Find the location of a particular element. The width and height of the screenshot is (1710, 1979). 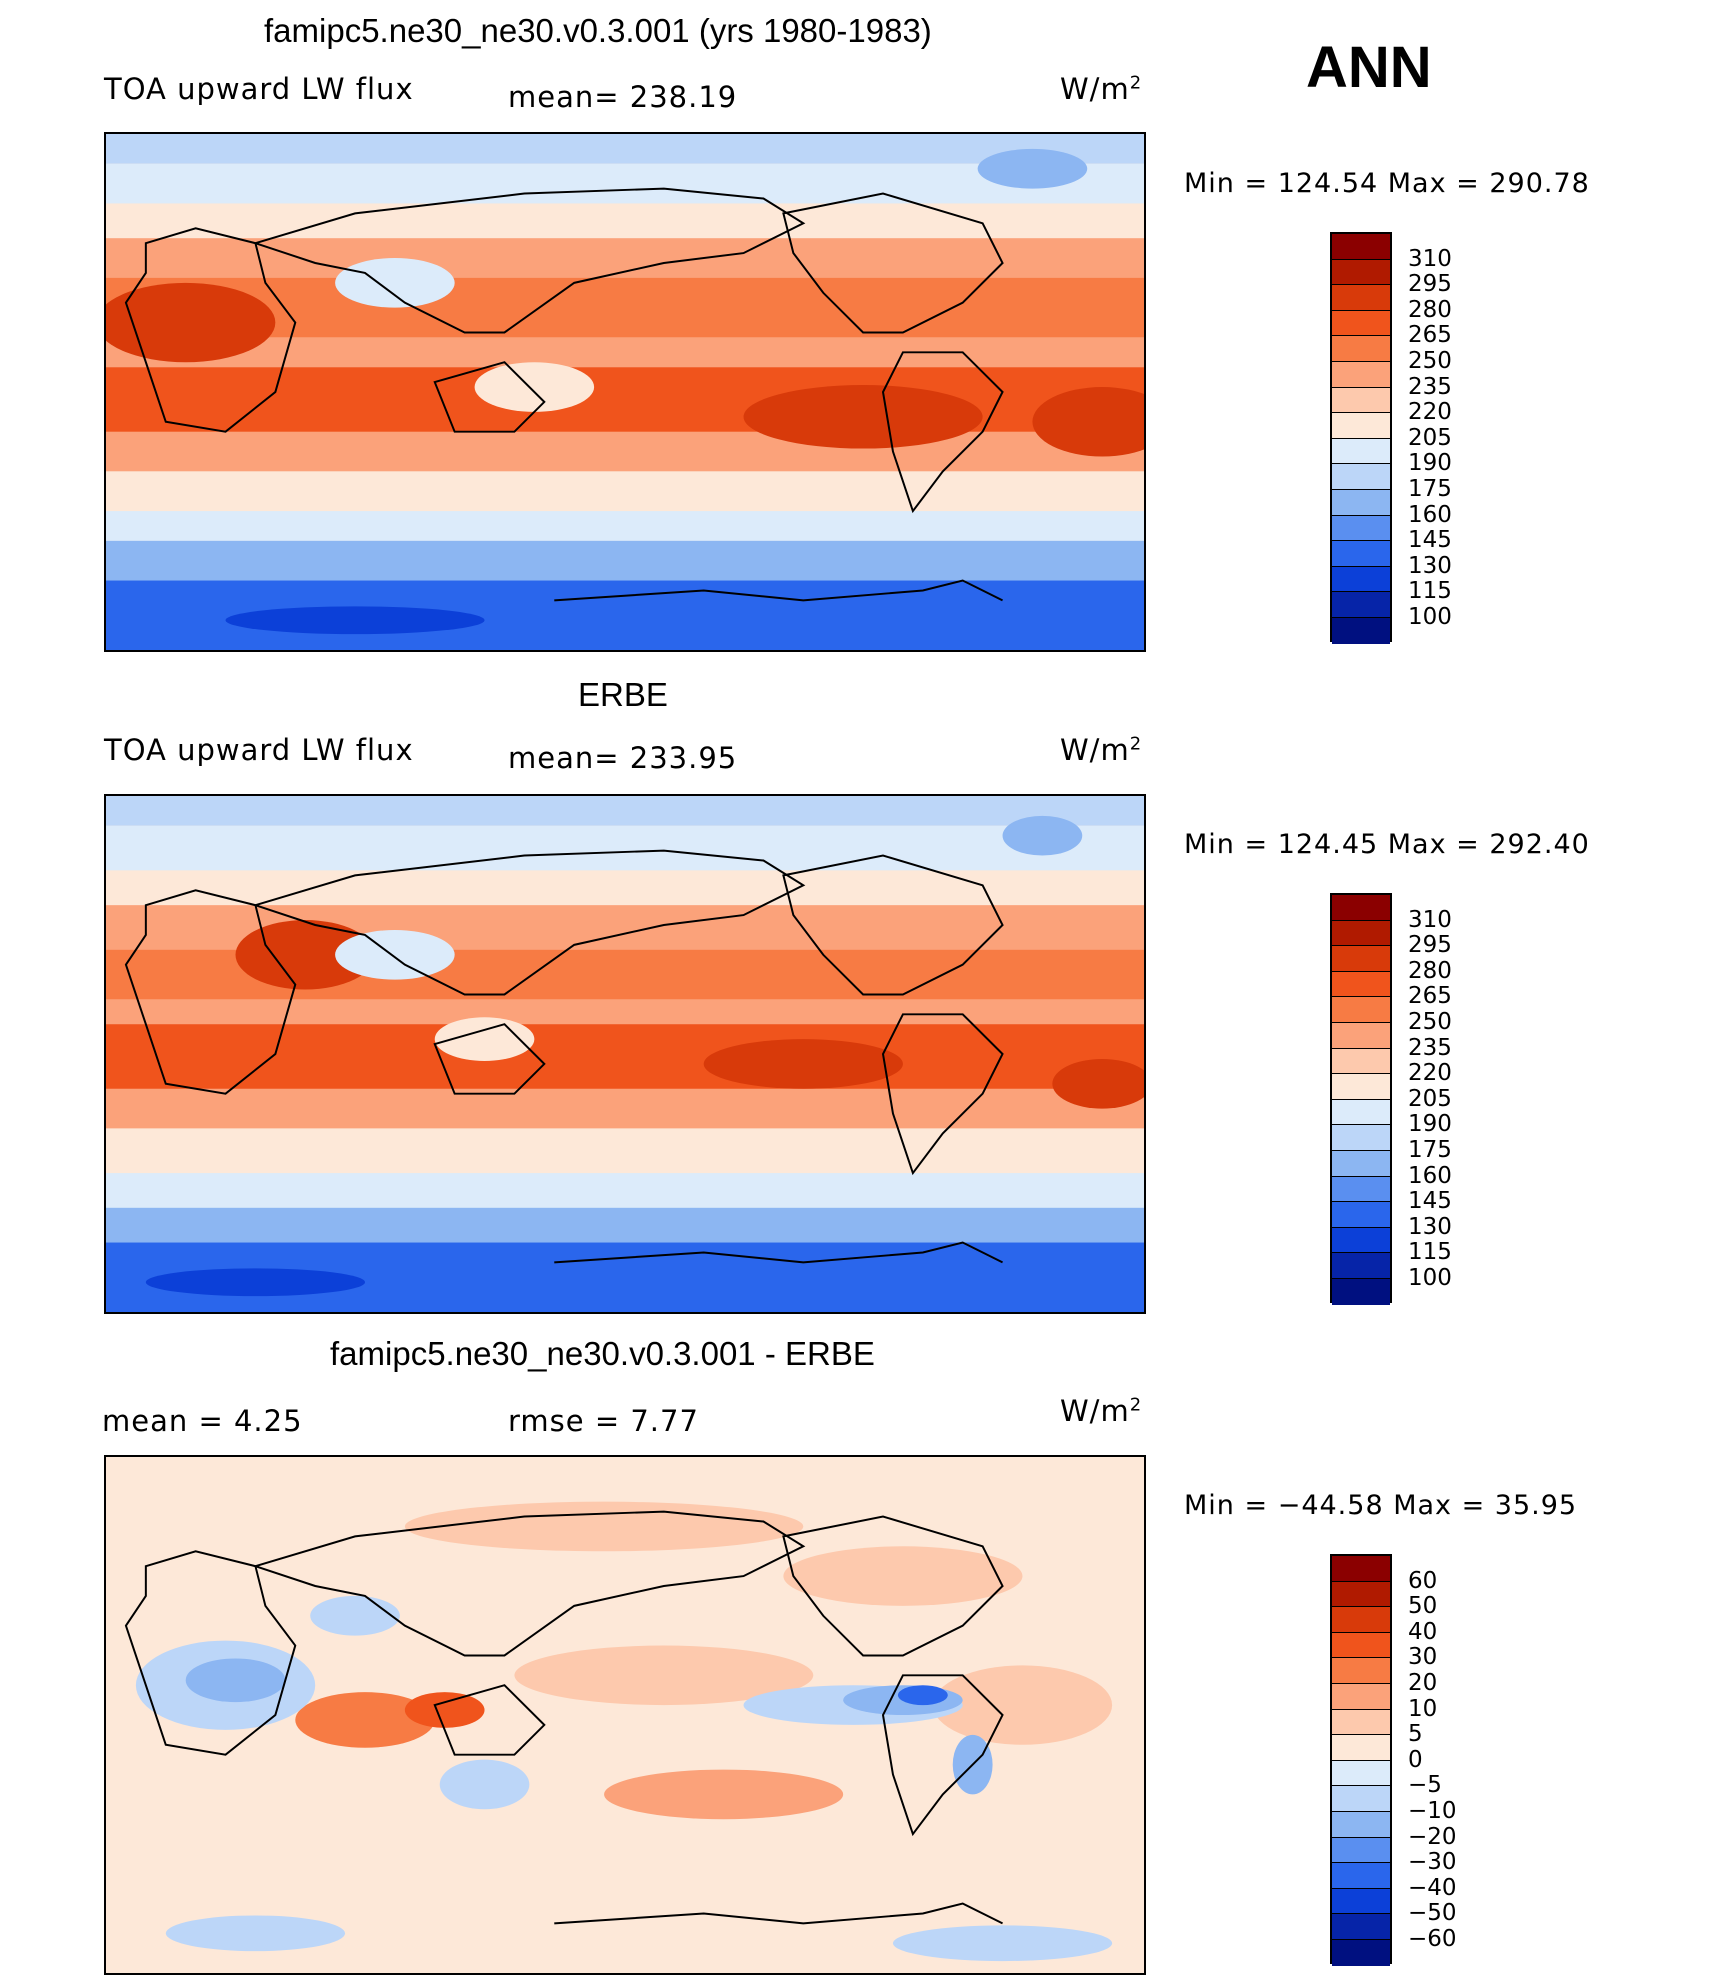

panel2-title: ERBE is located at coordinates (623, 694).